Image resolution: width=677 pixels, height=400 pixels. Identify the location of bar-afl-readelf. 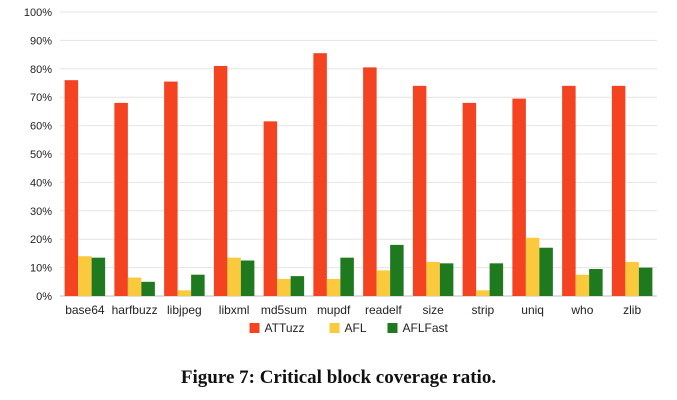
(383, 283).